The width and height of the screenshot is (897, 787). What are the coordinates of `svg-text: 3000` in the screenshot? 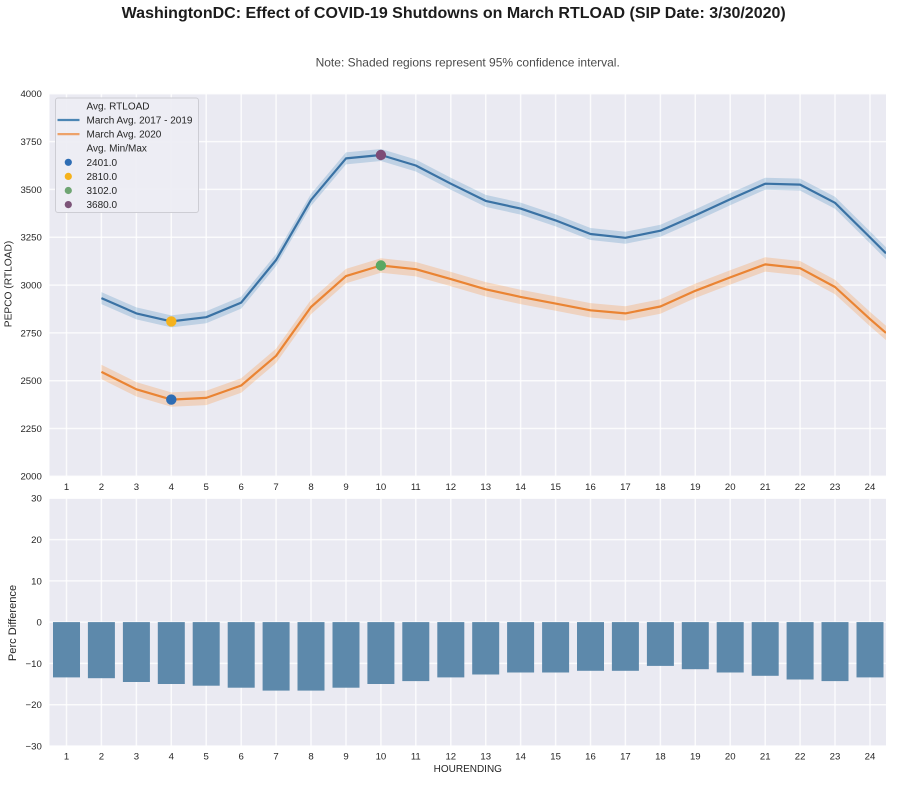 It's located at (30, 285).